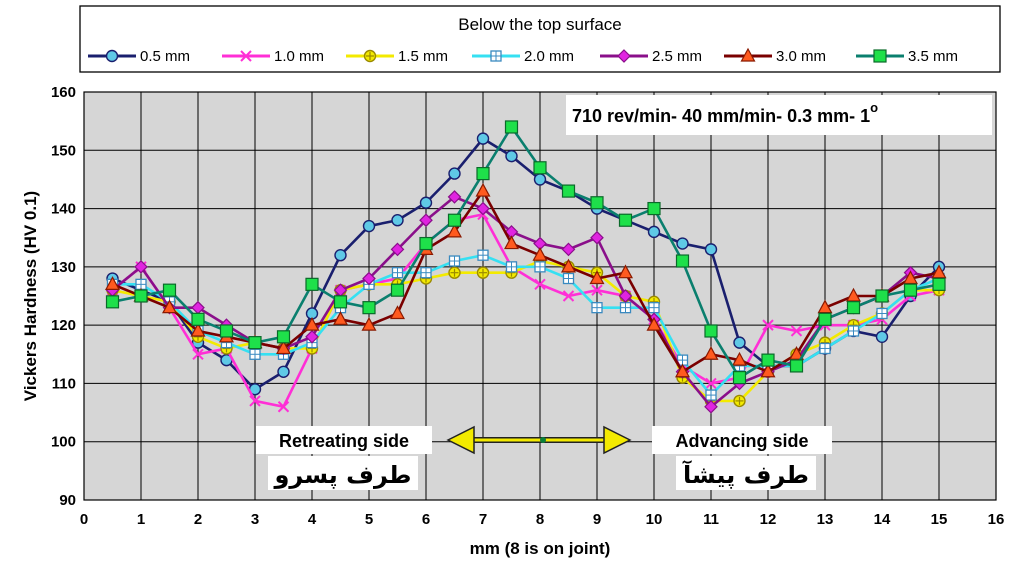 The height and width of the screenshot is (568, 1012). I want to click on advancing-label-bg, so click(742, 440).